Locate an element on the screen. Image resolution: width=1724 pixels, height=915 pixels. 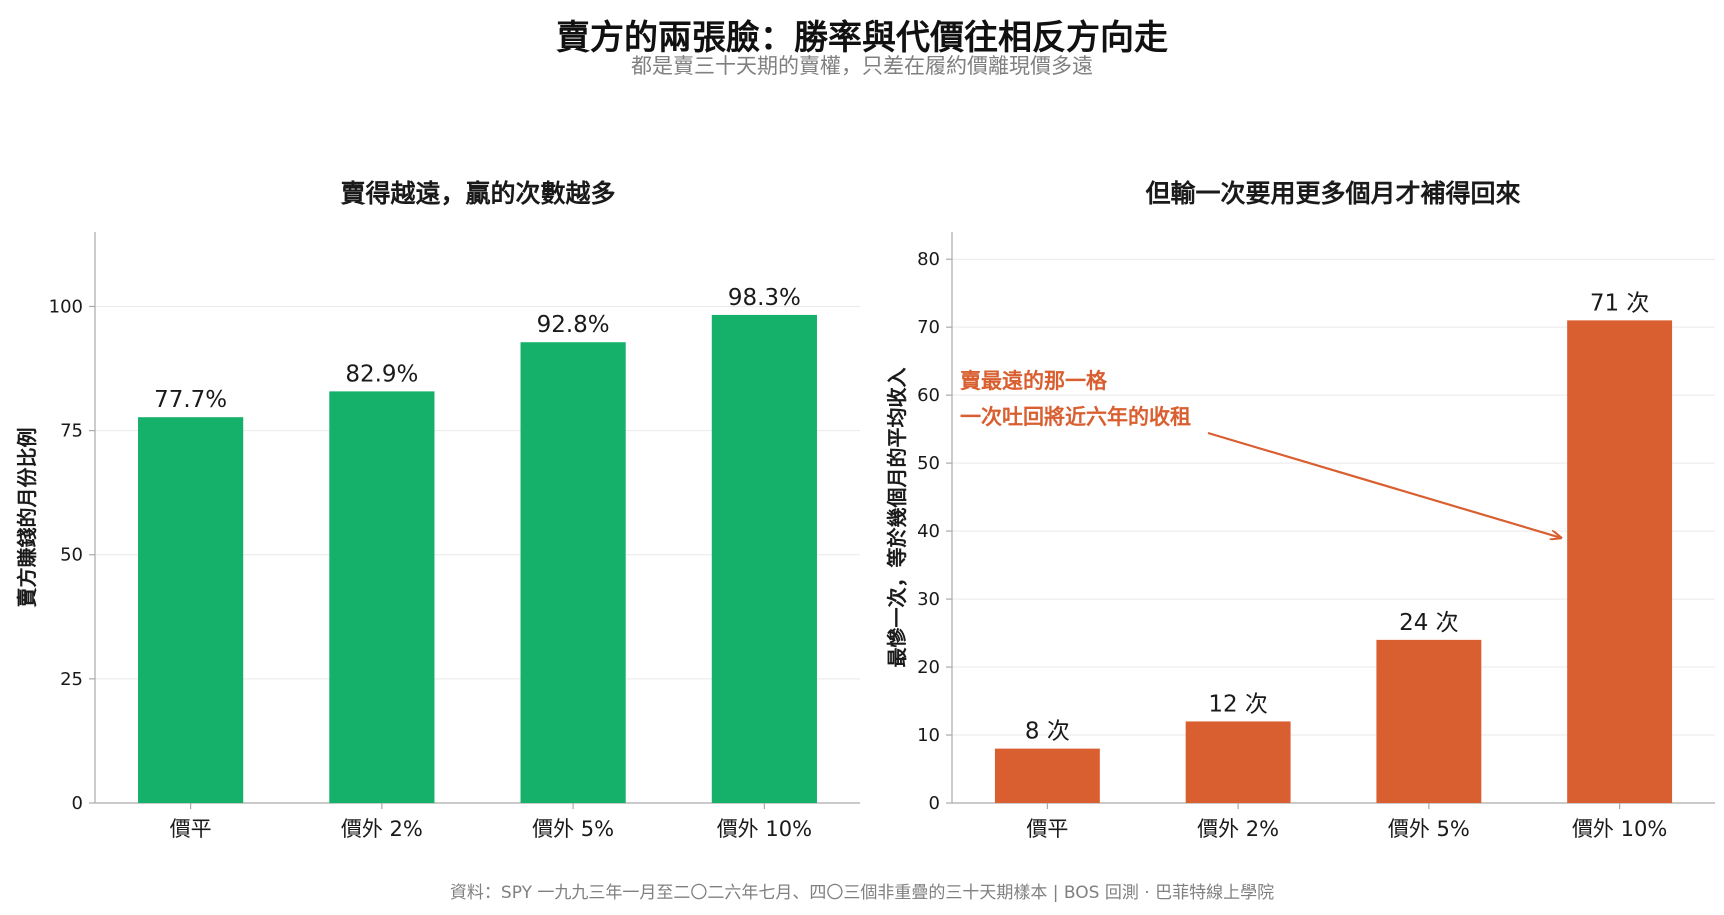
data-label: 24 次 is located at coordinates (1429, 623).